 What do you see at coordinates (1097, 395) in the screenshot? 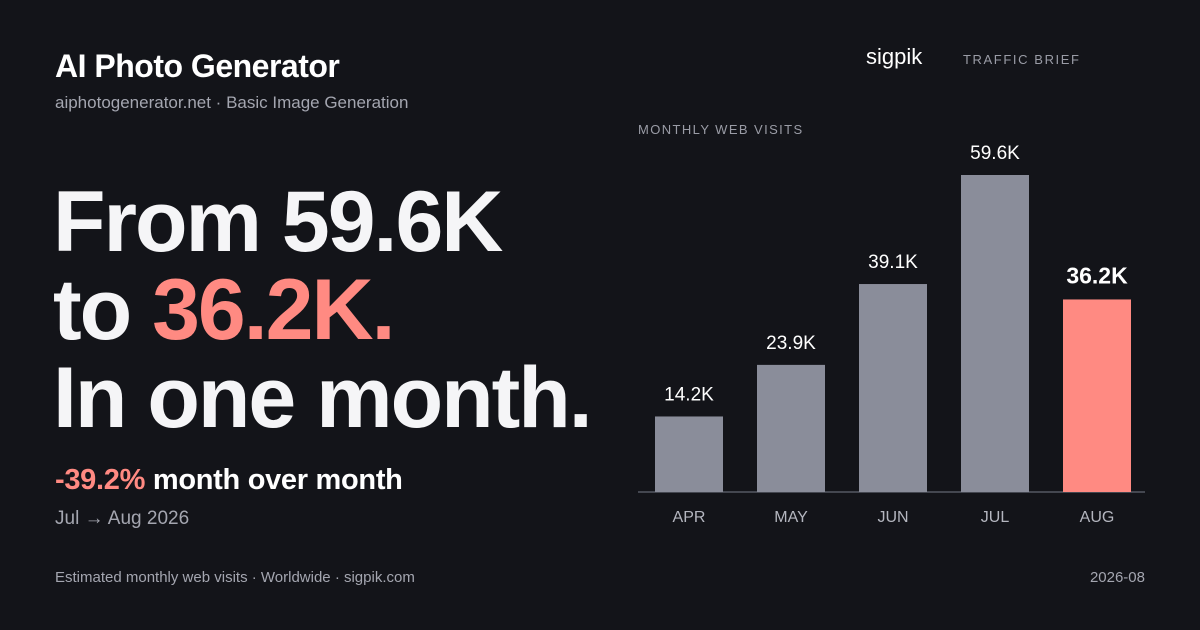
I see `bar-aug` at bounding box center [1097, 395].